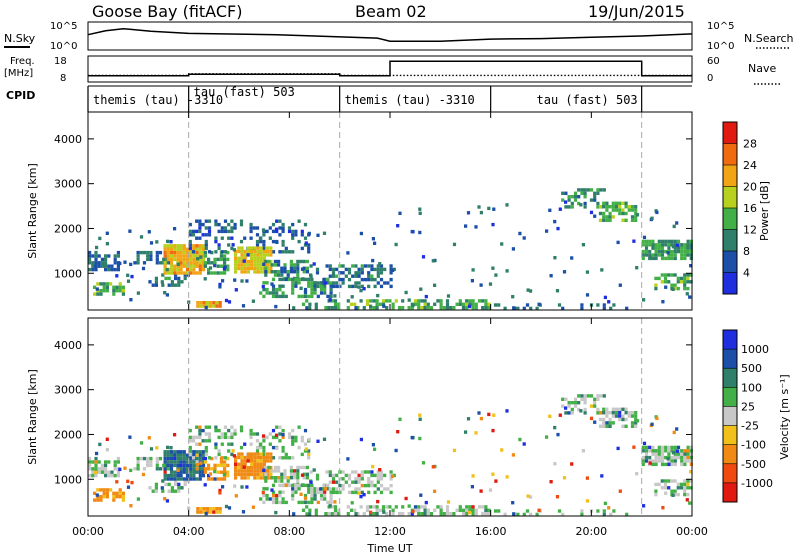 The width and height of the screenshot is (800, 554). I want to click on nsky-label: N.Sky, so click(20, 38).